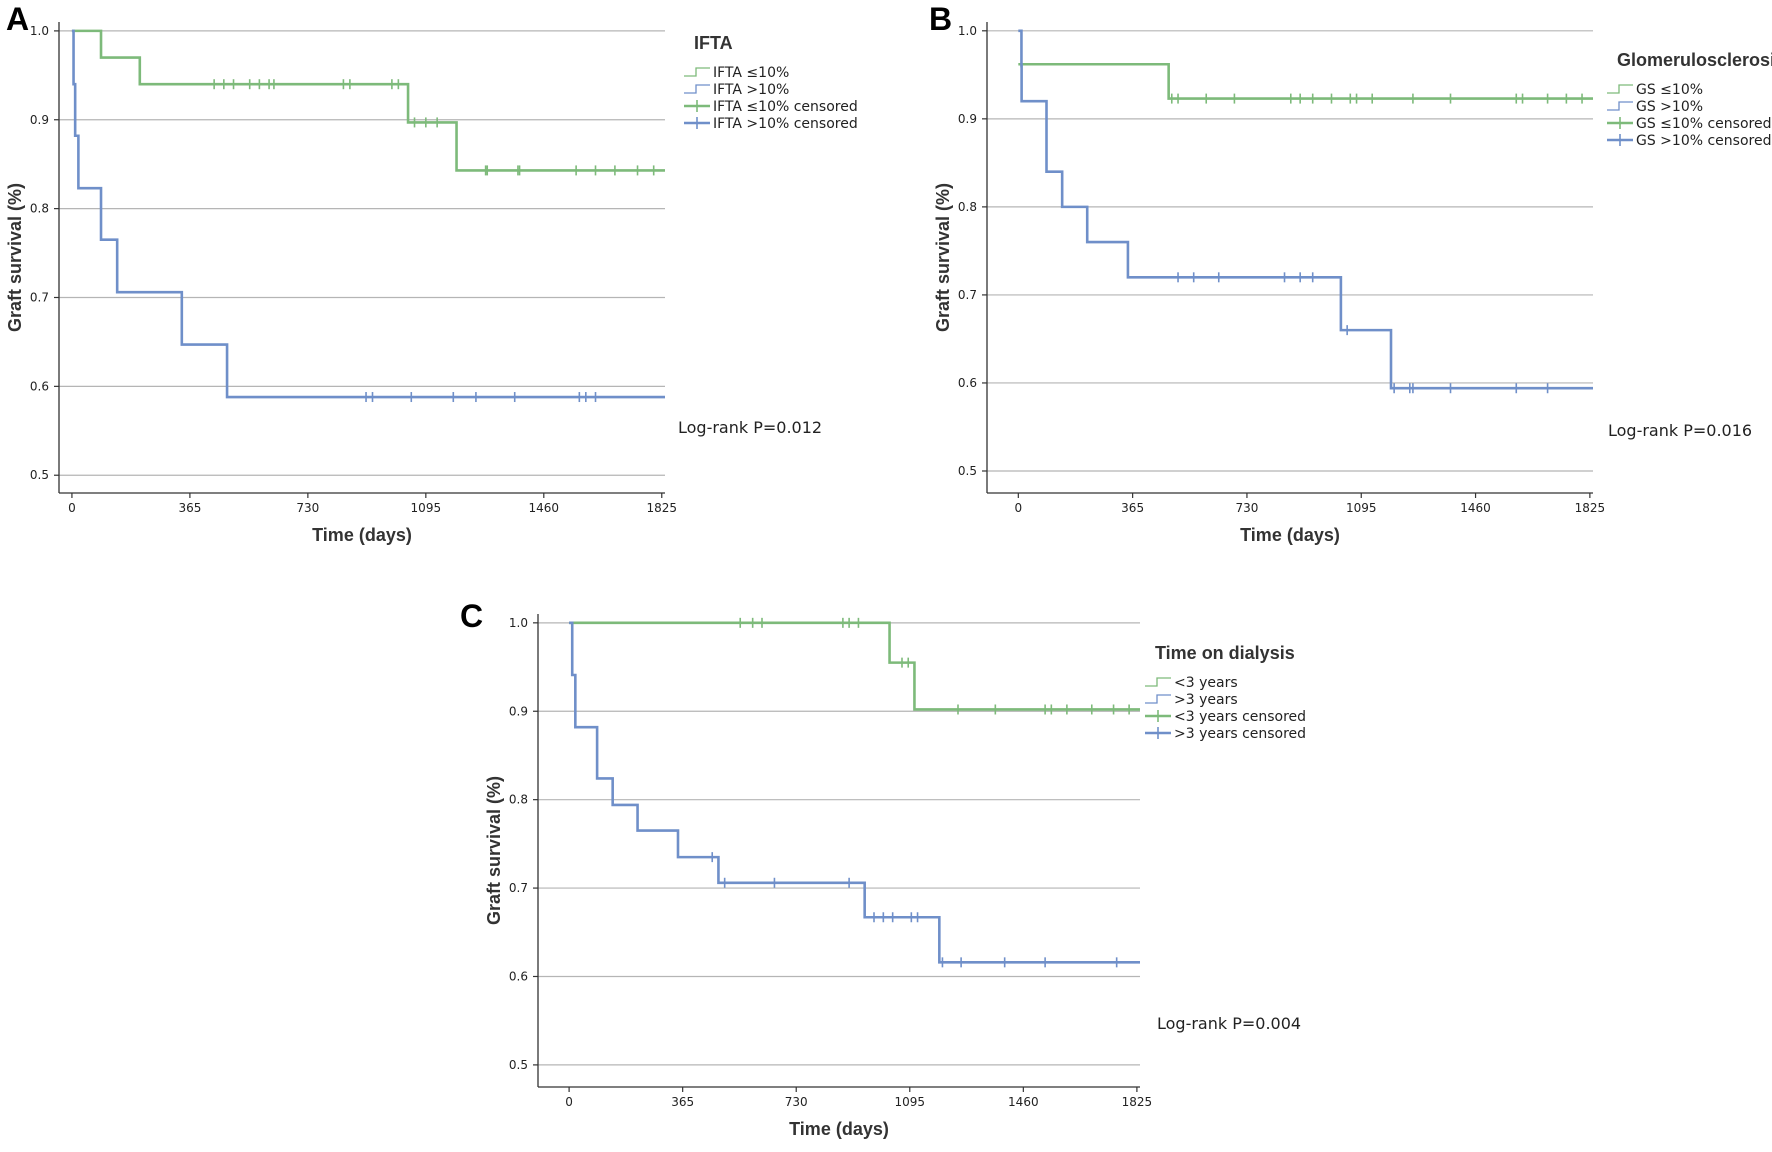  Describe the element at coordinates (1694, 60) in the screenshot. I see `legend-title: Glomerulosclerosis` at that location.